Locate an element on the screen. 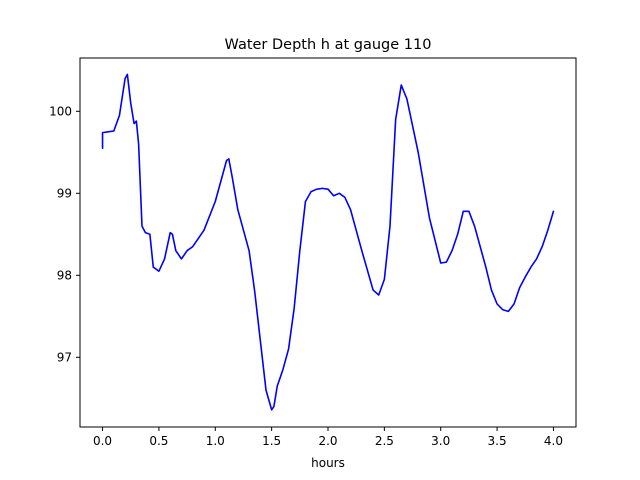 Image resolution: width=640 pixels, height=480 pixels. y-axis: 97 98 99 100 is located at coordinates (64, 234).